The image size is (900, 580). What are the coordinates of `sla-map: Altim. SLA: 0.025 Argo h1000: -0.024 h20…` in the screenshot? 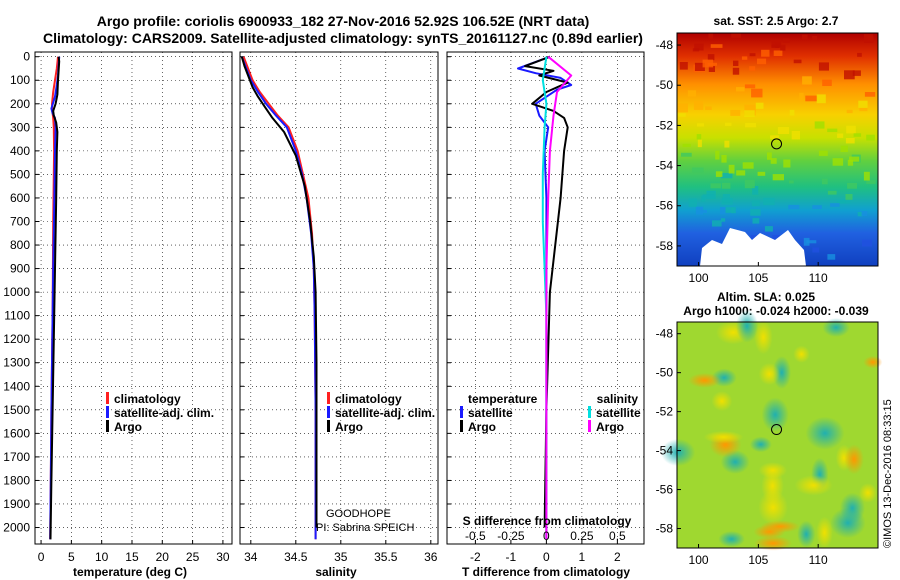 It's located at (769, 428).